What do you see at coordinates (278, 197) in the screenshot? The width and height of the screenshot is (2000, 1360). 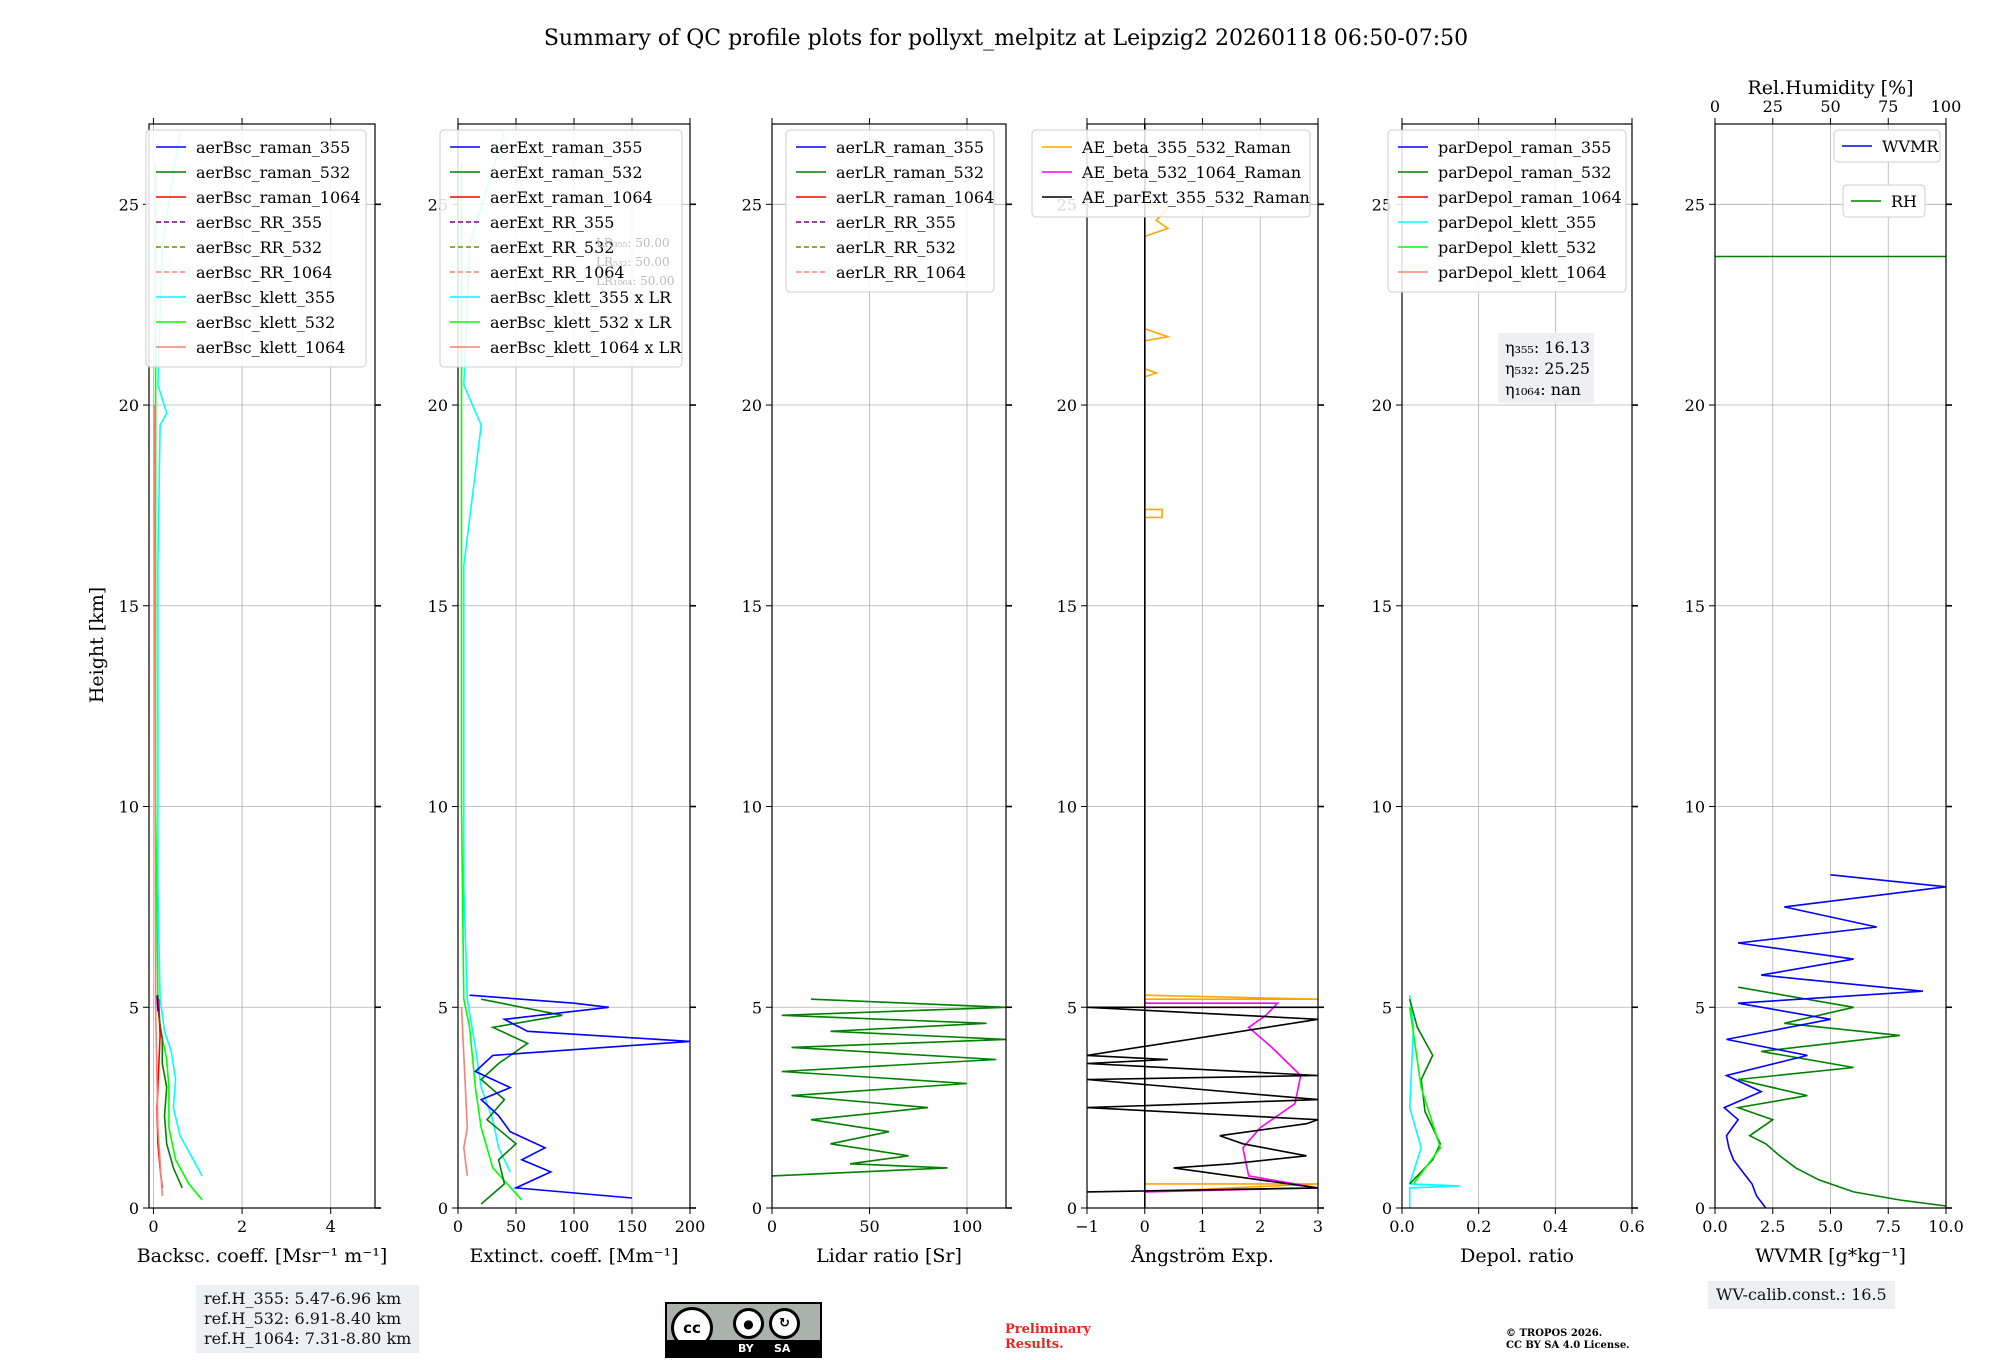 I see `legend-label: aerBsc_raman_1064` at bounding box center [278, 197].